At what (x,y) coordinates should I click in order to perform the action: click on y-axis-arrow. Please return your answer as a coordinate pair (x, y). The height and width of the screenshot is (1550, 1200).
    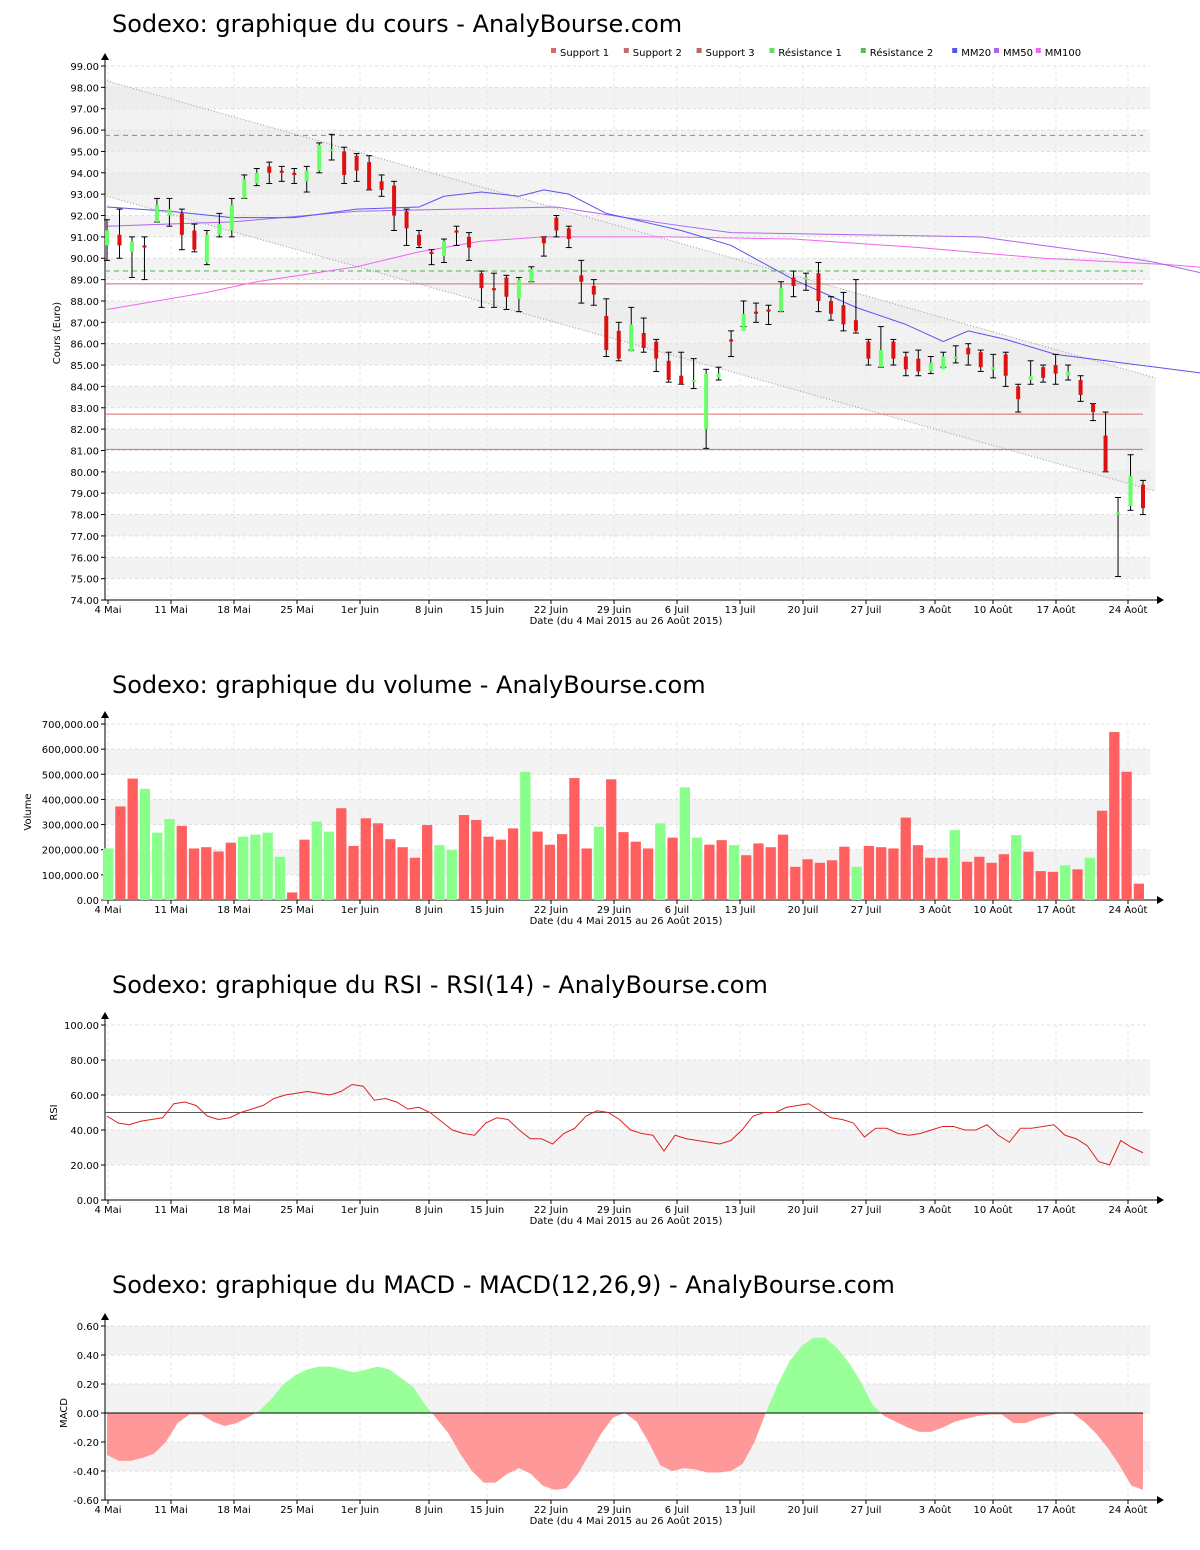
    Looking at the image, I should click on (105, 1015).